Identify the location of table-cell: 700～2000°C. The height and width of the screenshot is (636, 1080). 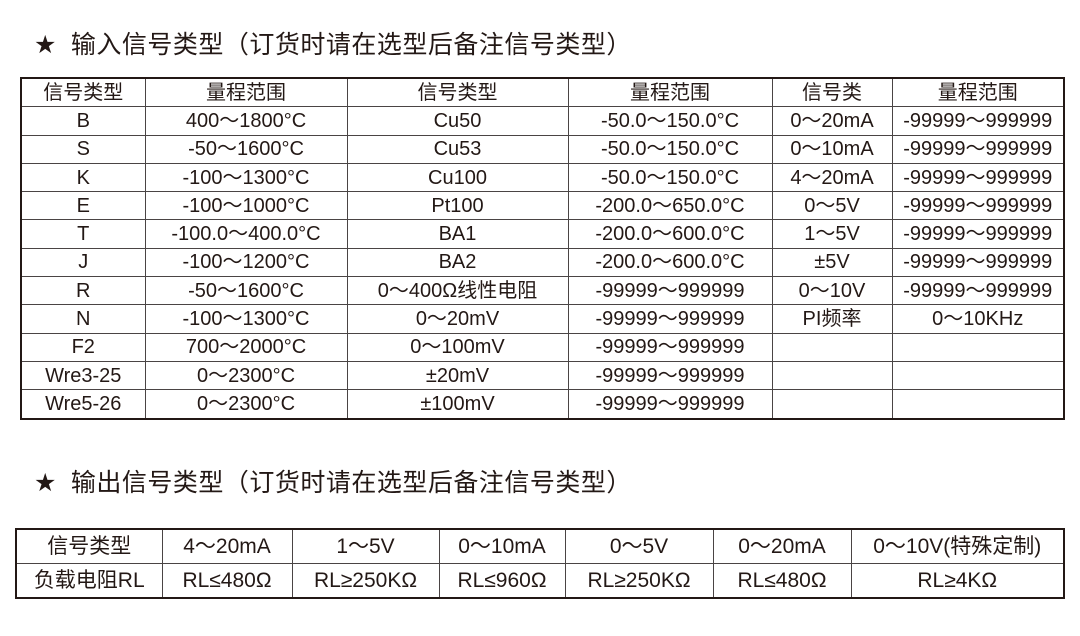
(246, 347).